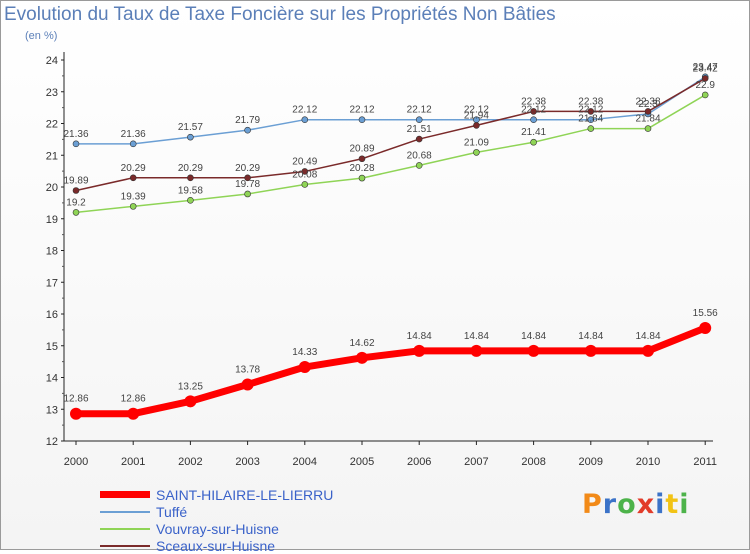  I want to click on data-label: 14.33, so click(304, 352).